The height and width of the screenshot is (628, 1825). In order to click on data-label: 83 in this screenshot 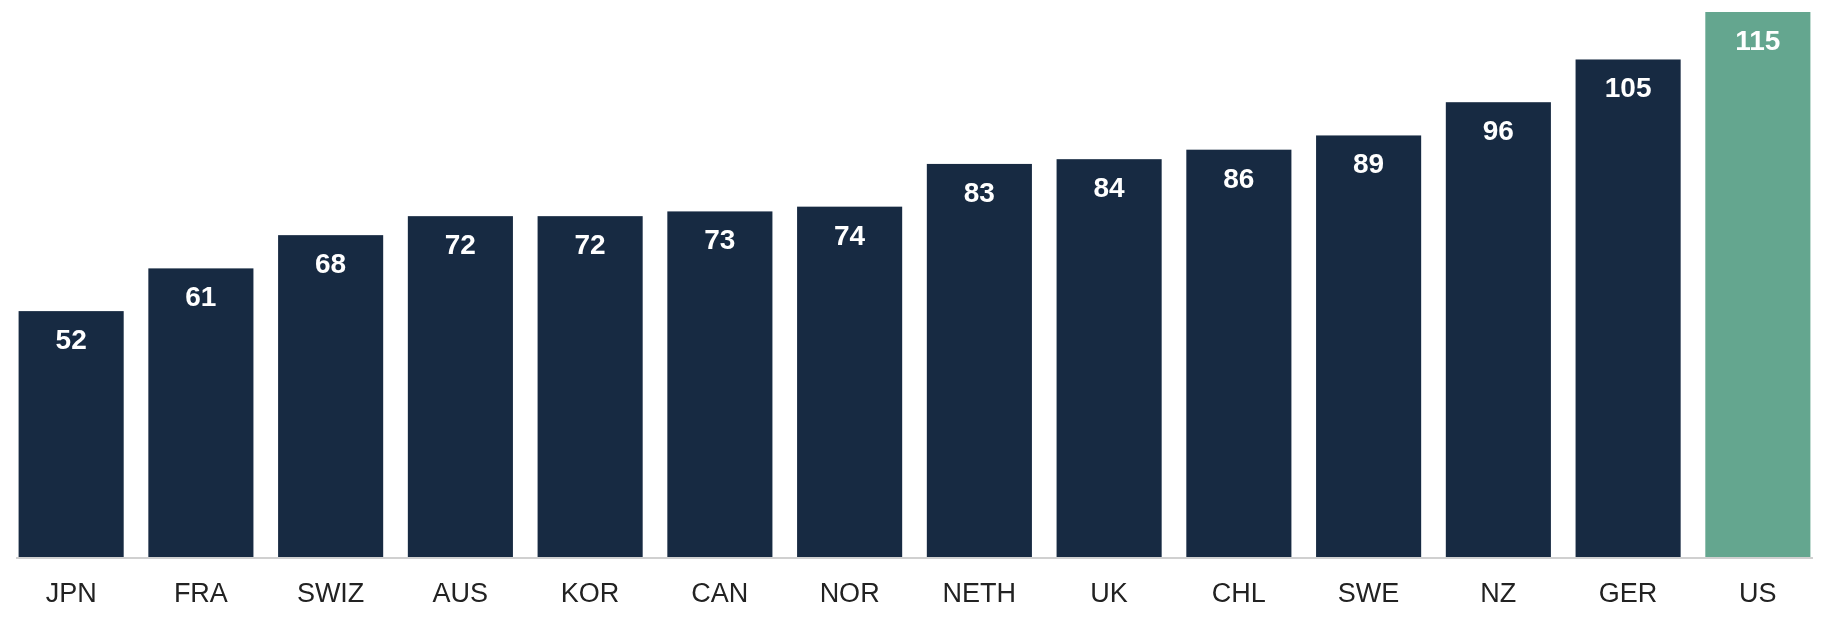, I will do `click(979, 192)`.